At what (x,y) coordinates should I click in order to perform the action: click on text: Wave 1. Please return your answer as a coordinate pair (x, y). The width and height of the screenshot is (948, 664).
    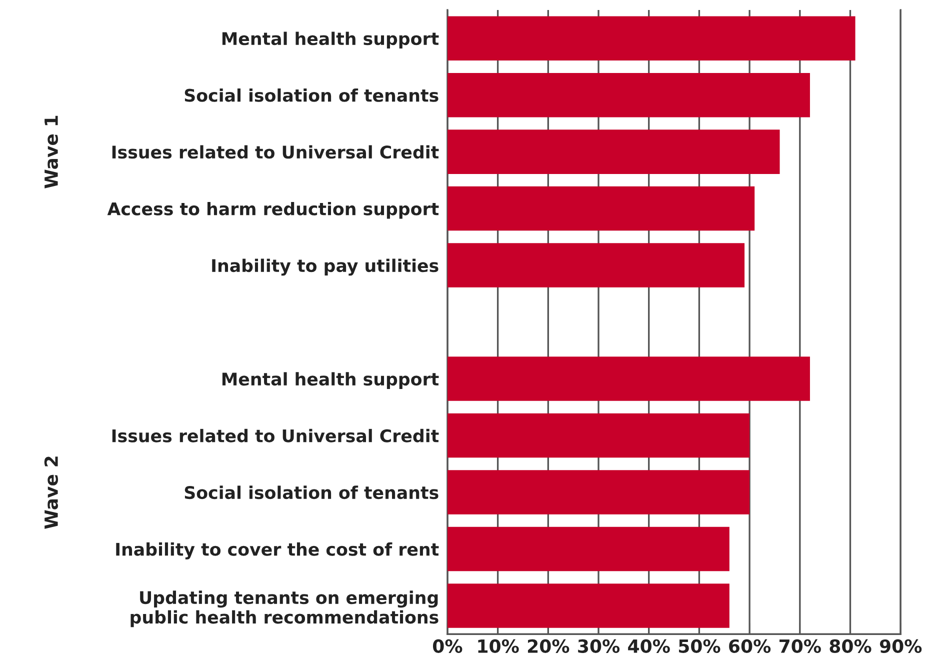
    Looking at the image, I should click on (51, 152).